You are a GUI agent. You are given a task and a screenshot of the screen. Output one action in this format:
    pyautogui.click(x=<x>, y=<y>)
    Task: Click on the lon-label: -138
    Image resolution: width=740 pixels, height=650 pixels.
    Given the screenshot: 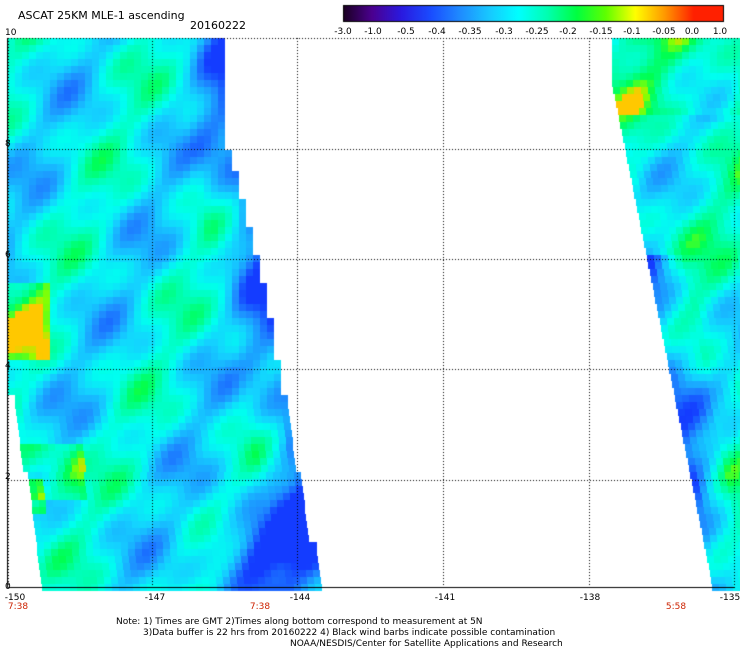 What is the action you would take?
    pyautogui.click(x=590, y=598)
    